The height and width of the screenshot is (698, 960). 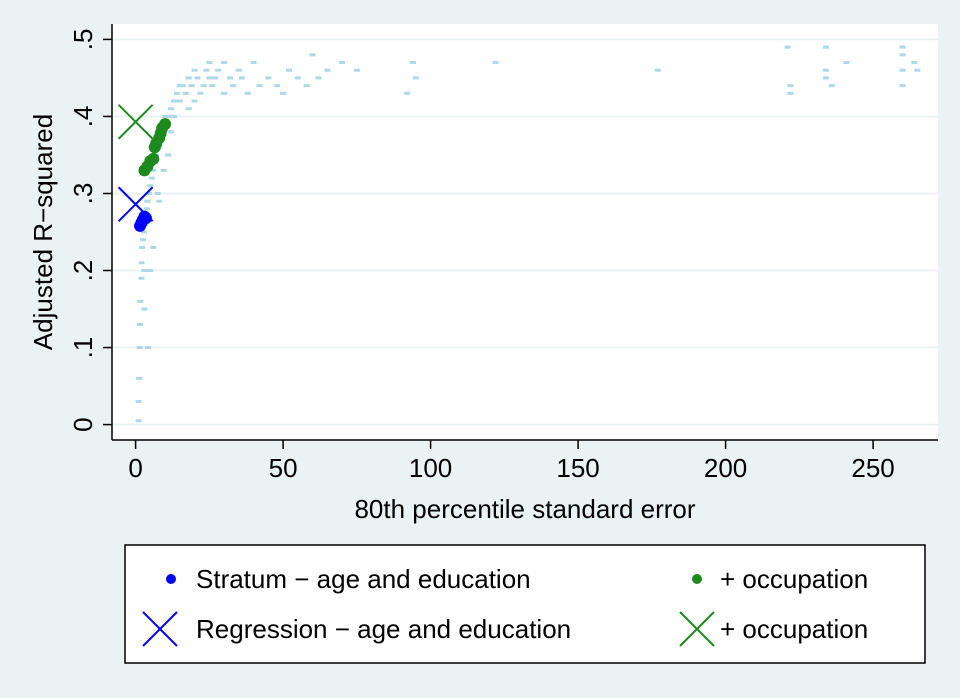 I want to click on legend-label-1: + occupation, so click(x=794, y=579).